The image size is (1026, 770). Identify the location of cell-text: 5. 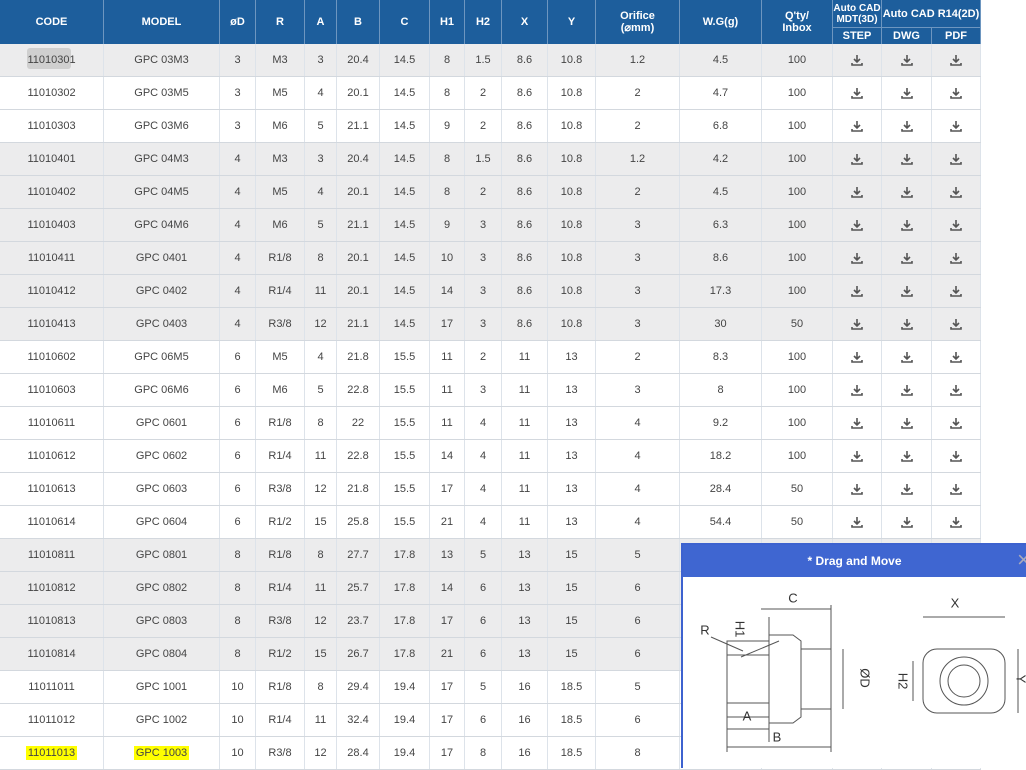
(320, 126).